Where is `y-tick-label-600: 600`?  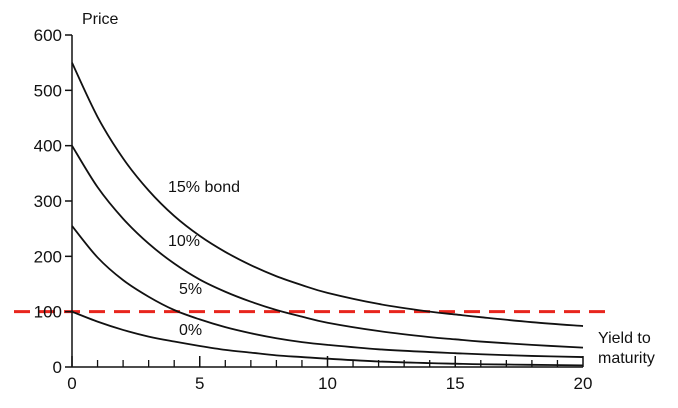
y-tick-label-600: 600 is located at coordinates (48, 35).